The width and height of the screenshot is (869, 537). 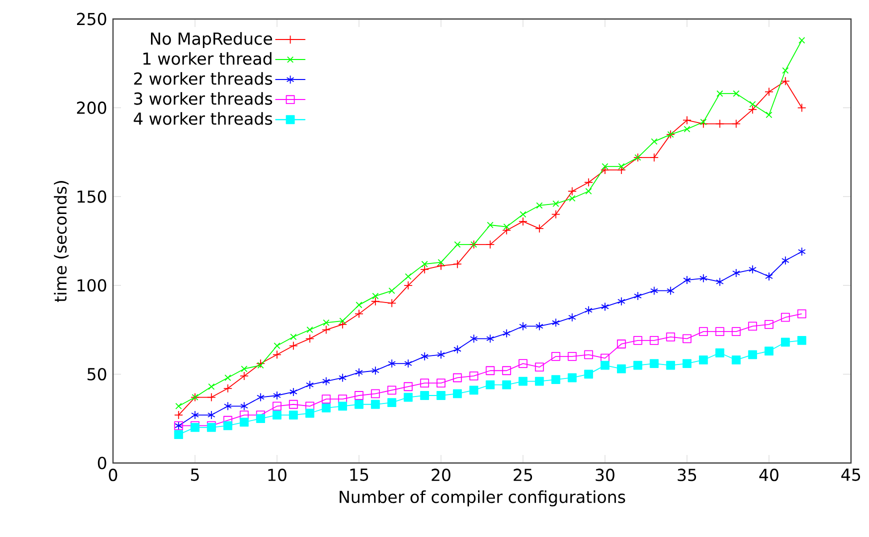 I want to click on legend-label: 4 worker threads, so click(x=203, y=118).